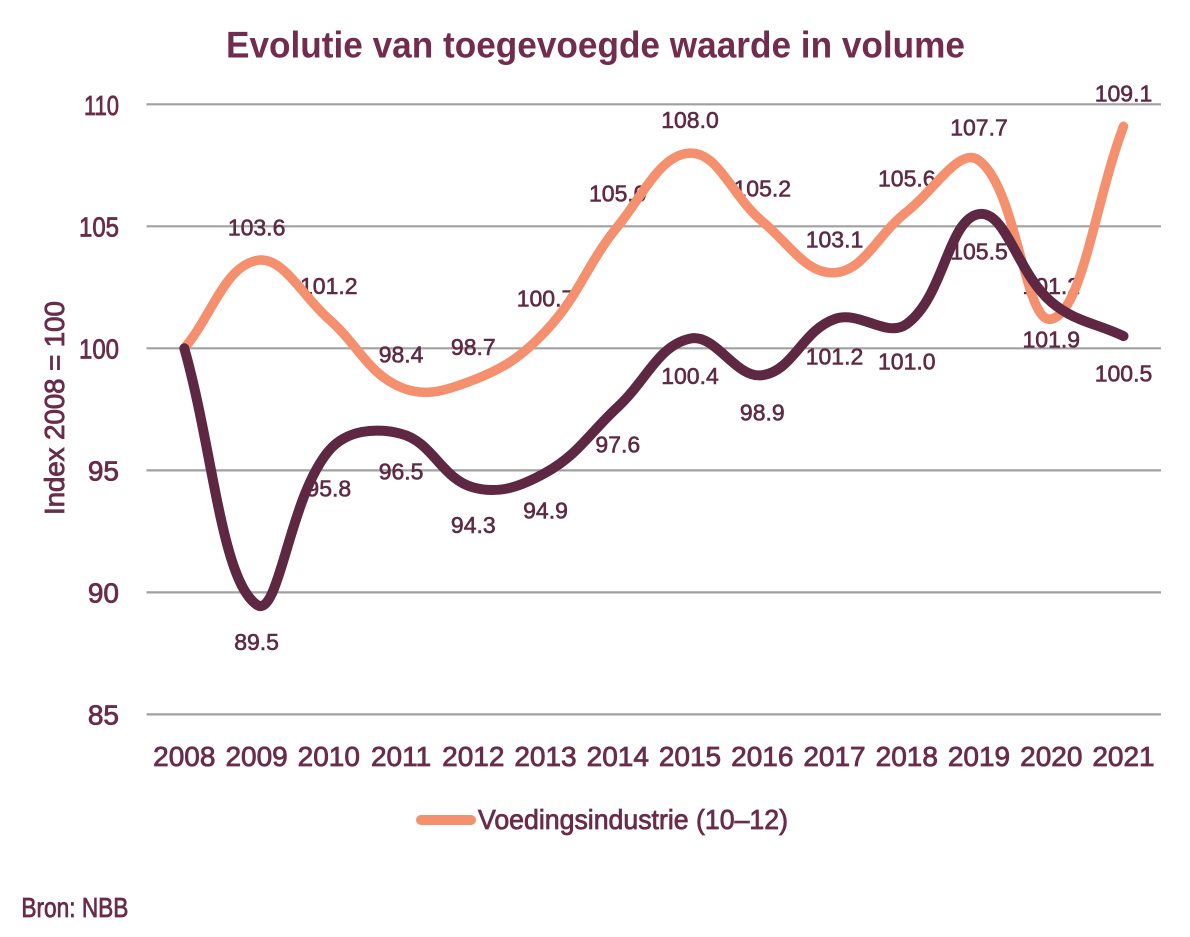 The width and height of the screenshot is (1190, 937). What do you see at coordinates (835, 240) in the screenshot?
I see `svg-text: 103.1` at bounding box center [835, 240].